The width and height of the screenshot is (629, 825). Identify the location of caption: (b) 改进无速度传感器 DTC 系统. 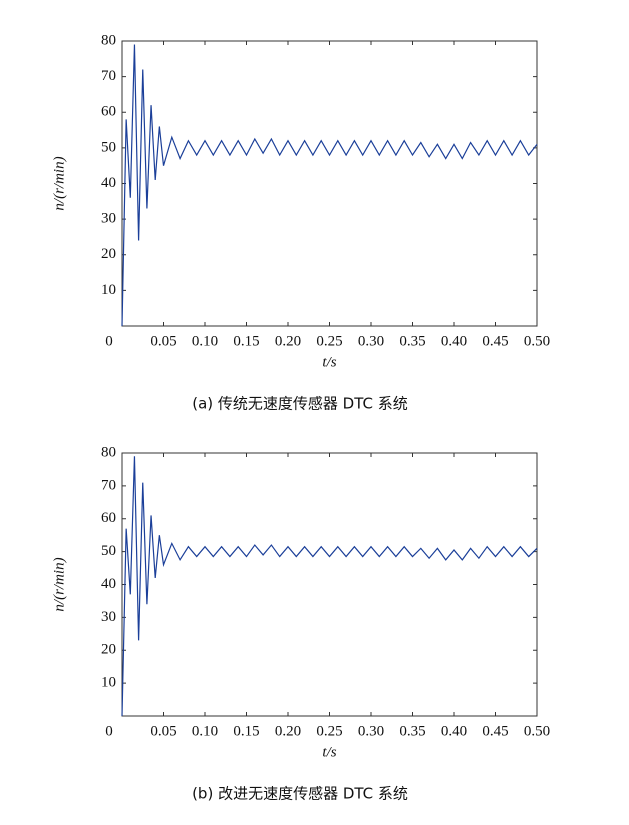
(300, 794).